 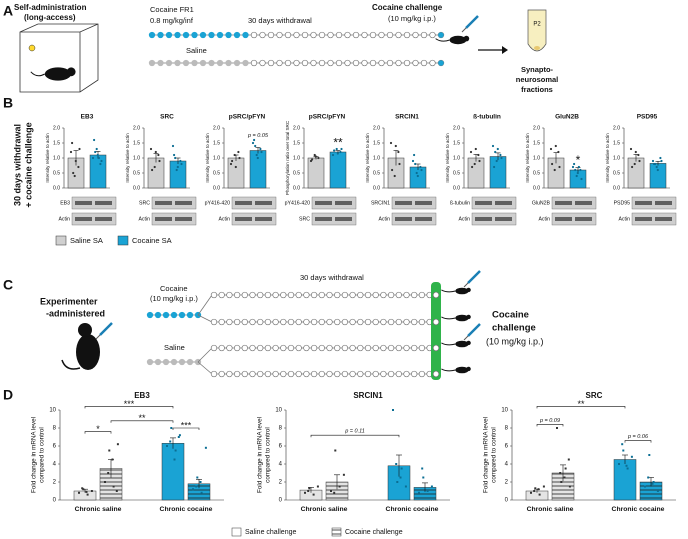 I want to click on arrow-head, so click(x=505, y=50).